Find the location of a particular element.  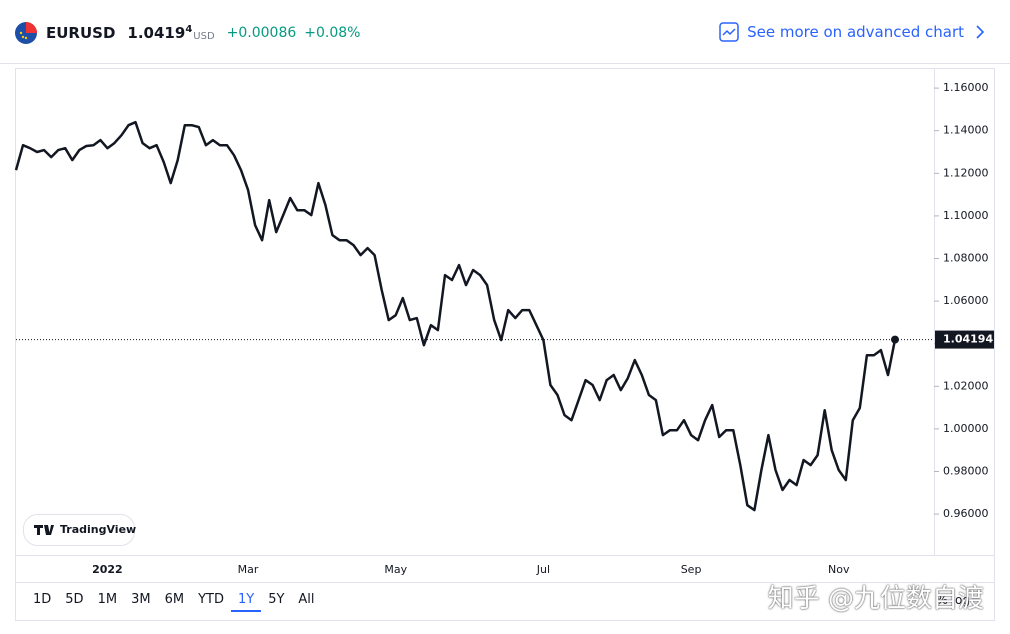

header: EURUSD 1.04194 USD +0.00086 +0.08% is located at coordinates (187, 33).